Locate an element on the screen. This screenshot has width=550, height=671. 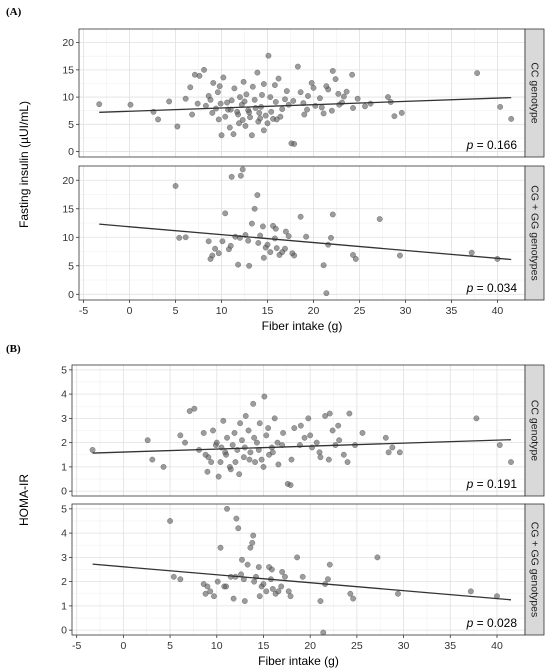
y-tick-label: 15 is located at coordinates (68, 209).